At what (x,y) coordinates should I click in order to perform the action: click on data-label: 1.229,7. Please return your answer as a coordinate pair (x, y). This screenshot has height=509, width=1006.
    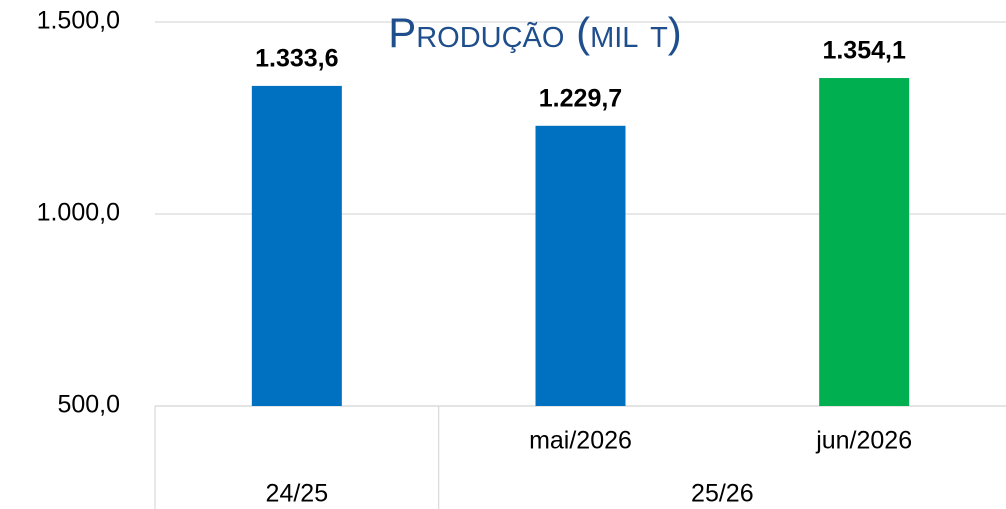
    Looking at the image, I should click on (580, 98).